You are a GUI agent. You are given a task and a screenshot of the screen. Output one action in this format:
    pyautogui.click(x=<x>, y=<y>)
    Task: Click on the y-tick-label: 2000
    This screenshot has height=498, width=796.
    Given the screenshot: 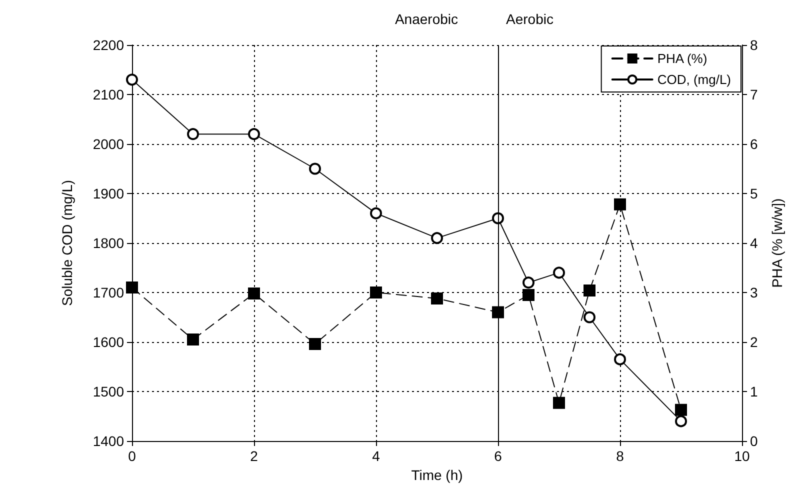 What is the action you would take?
    pyautogui.click(x=108, y=144)
    